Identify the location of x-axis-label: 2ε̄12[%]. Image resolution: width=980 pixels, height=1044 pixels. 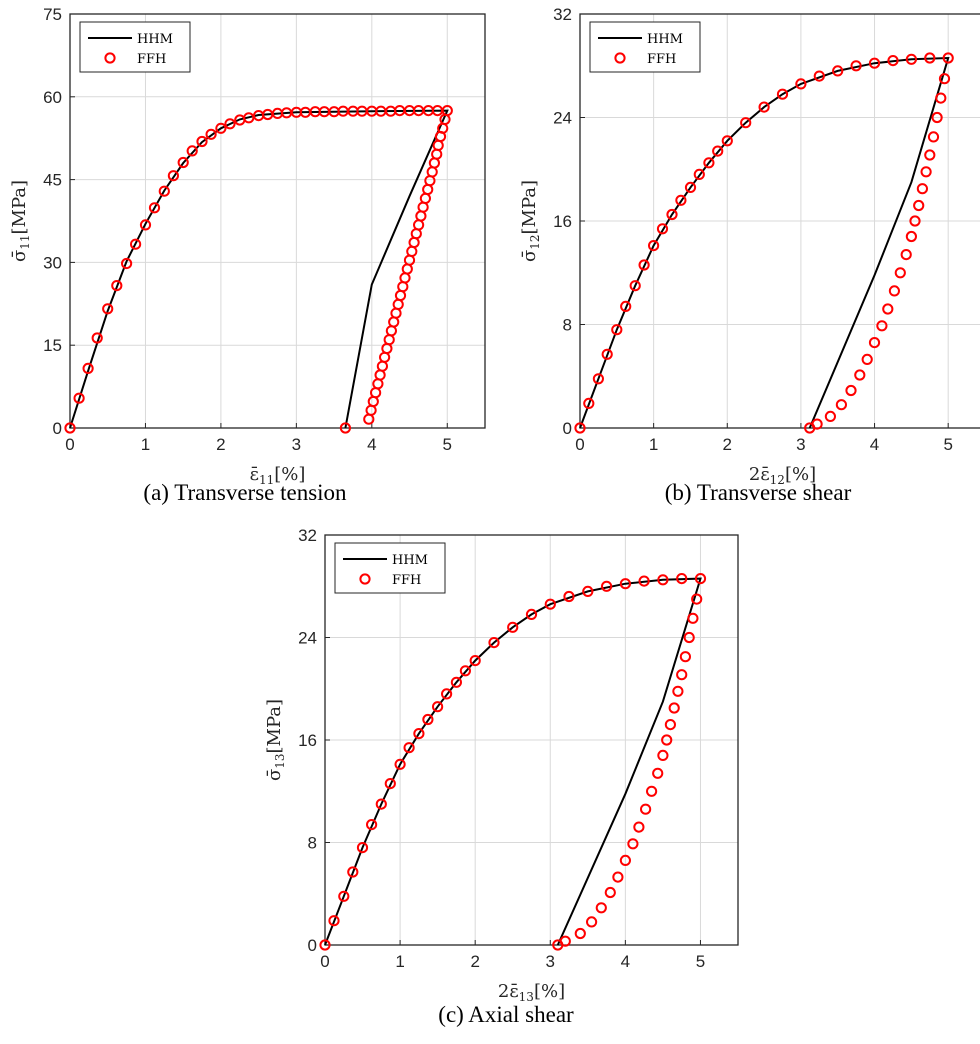
(782, 475).